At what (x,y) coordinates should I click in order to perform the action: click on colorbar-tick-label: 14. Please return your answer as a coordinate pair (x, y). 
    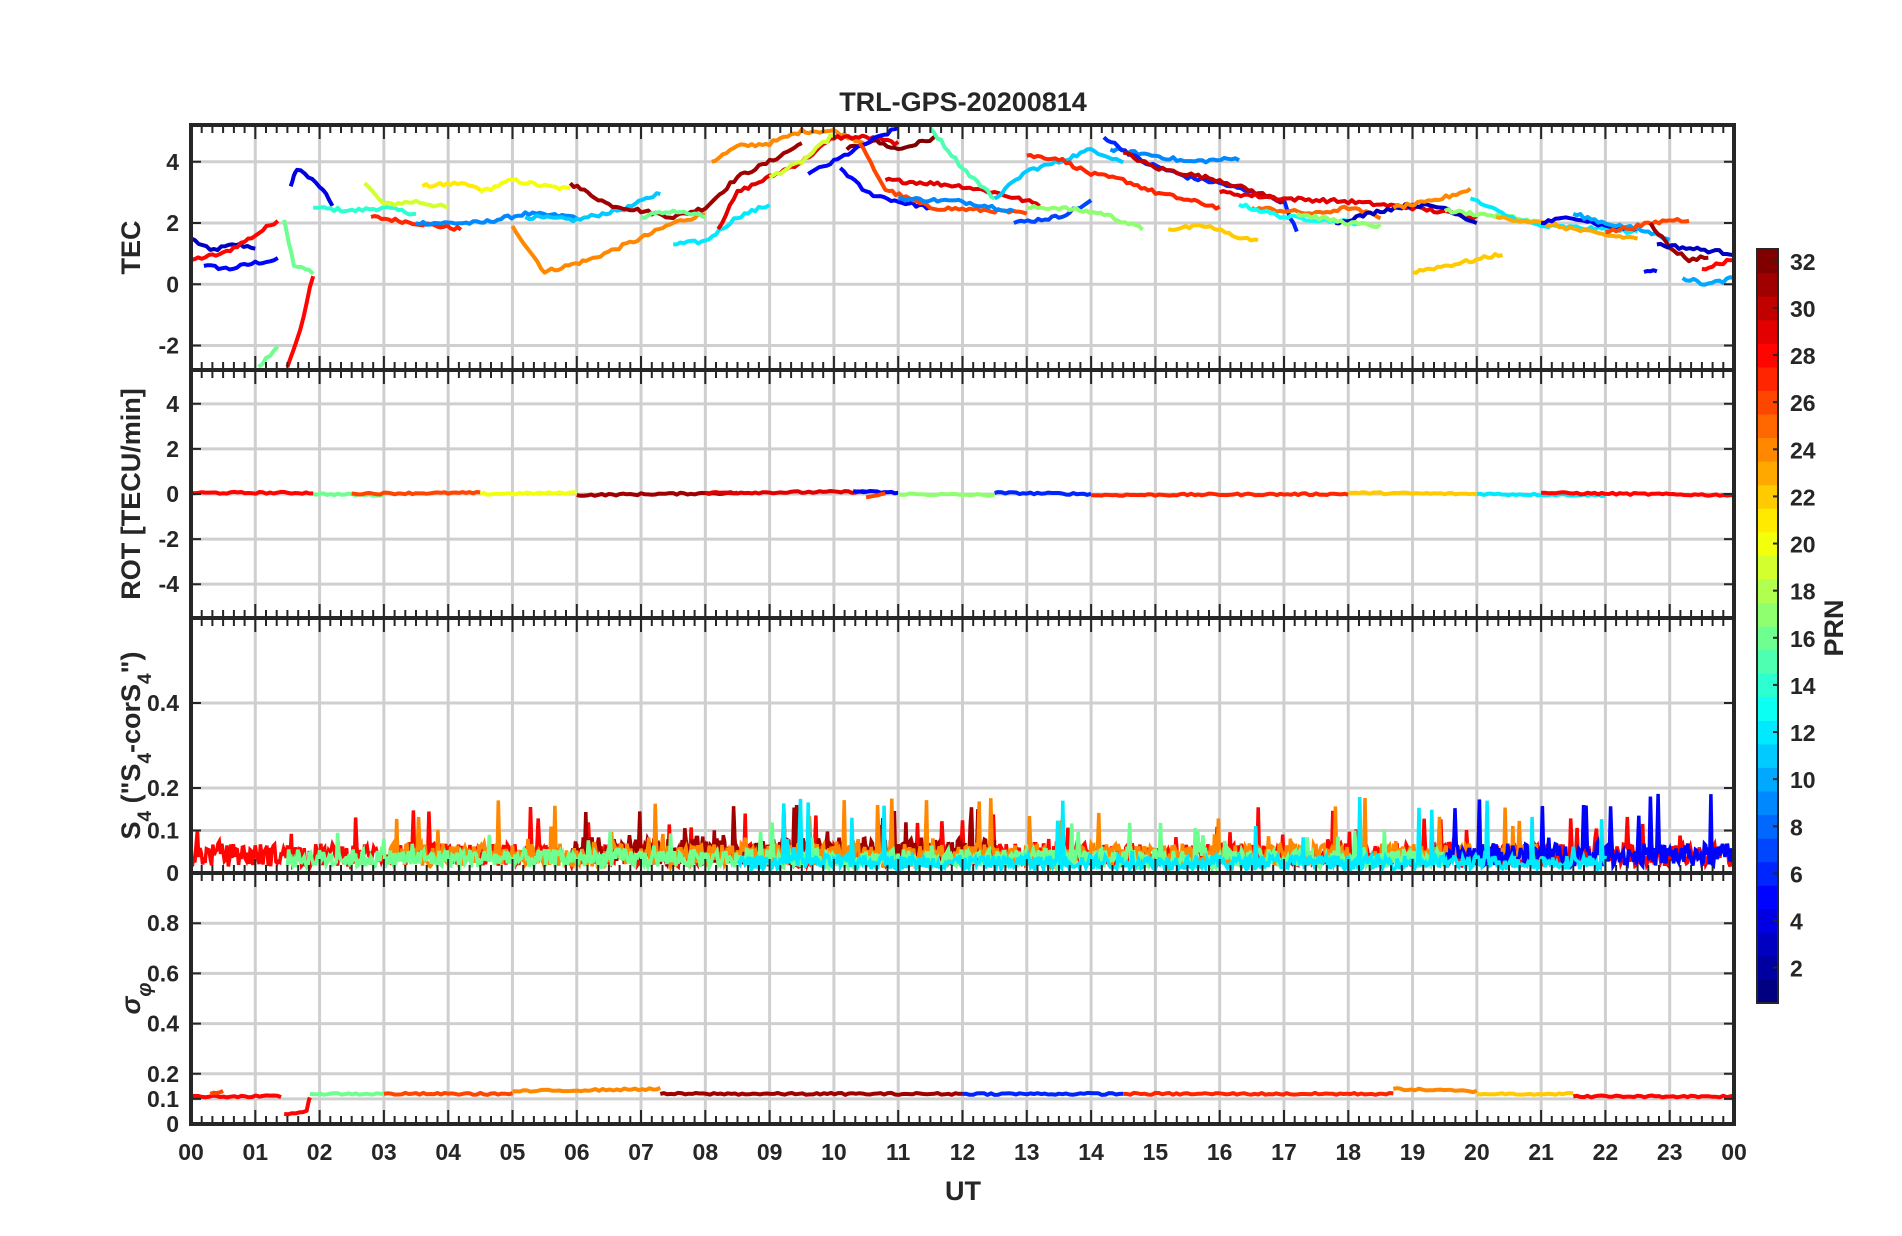
    Looking at the image, I should click on (1803, 686).